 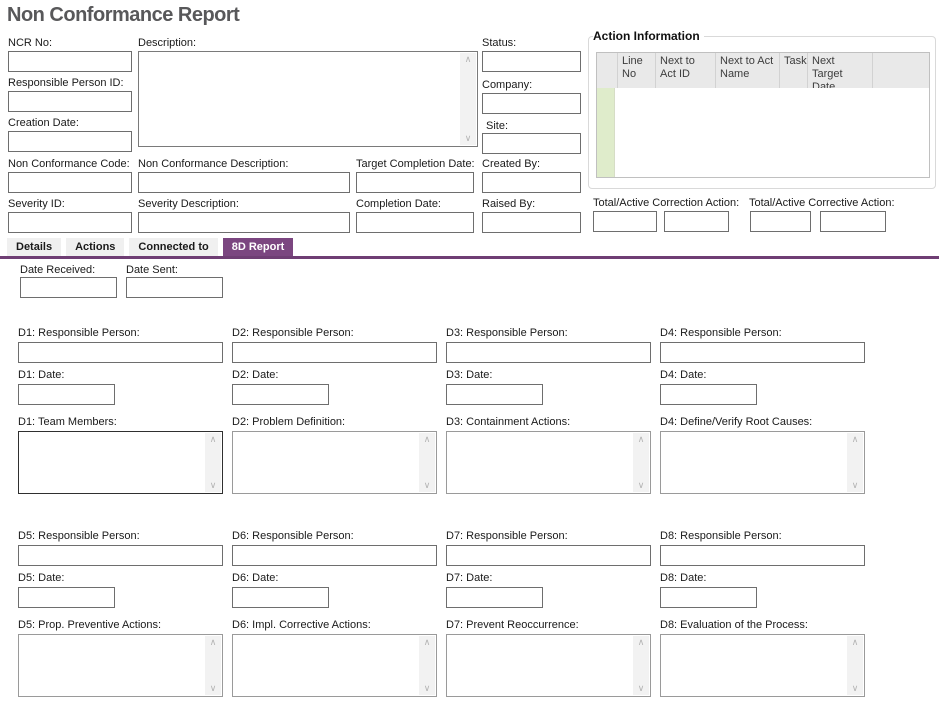 What do you see at coordinates (173, 247) in the screenshot?
I see `tab-connected-to: Connected to` at bounding box center [173, 247].